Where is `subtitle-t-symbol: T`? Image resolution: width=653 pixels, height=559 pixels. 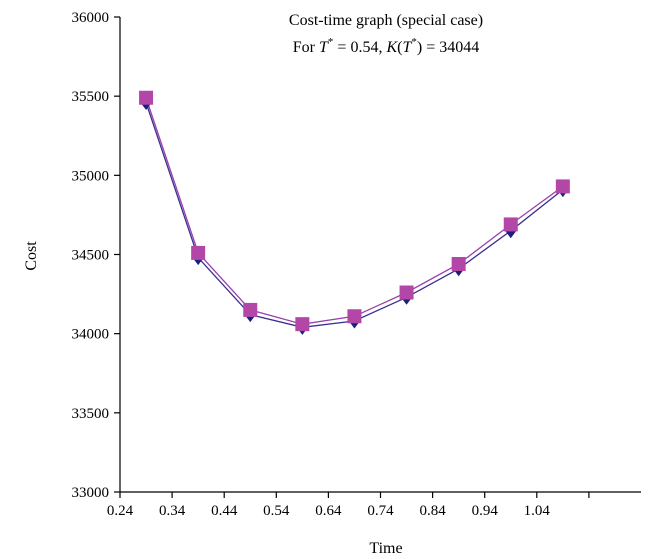
subtitle-t-symbol: T is located at coordinates (324, 47).